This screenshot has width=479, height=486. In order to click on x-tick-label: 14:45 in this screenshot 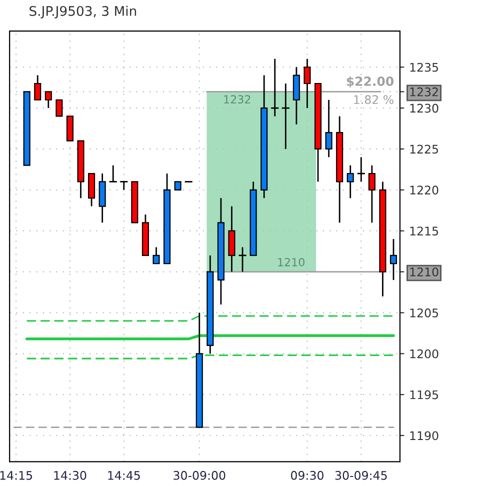, I will do `click(124, 475)`.